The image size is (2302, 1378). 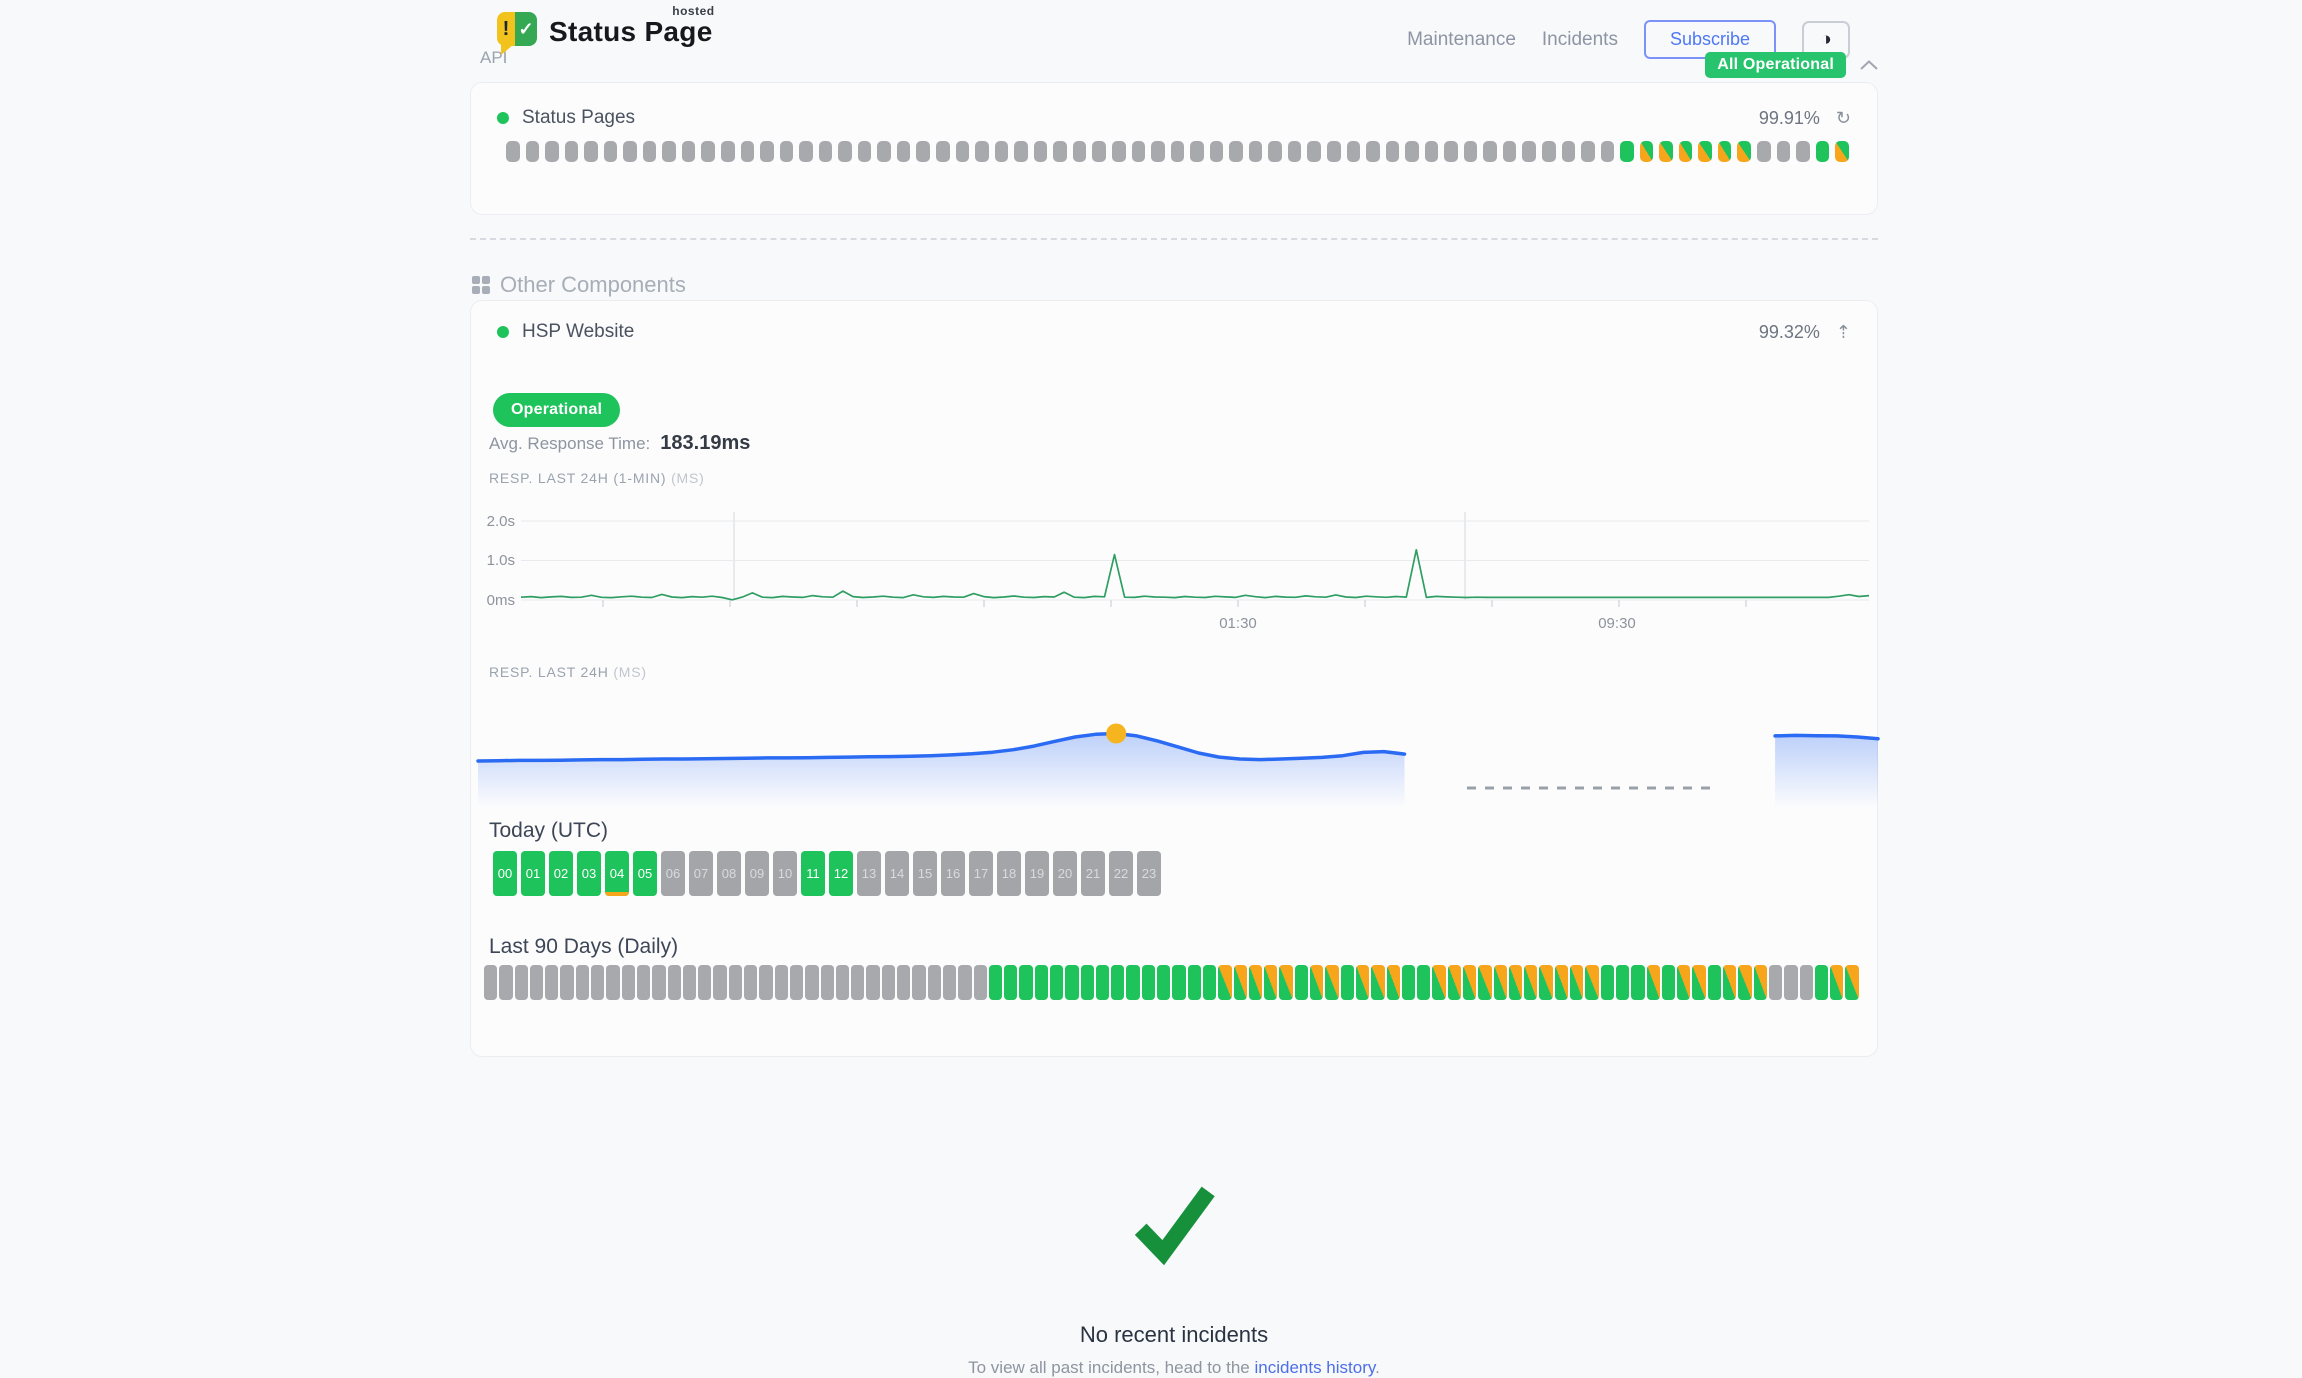 What do you see at coordinates (841, 873) in the screenshot?
I see `hour-box: 12` at bounding box center [841, 873].